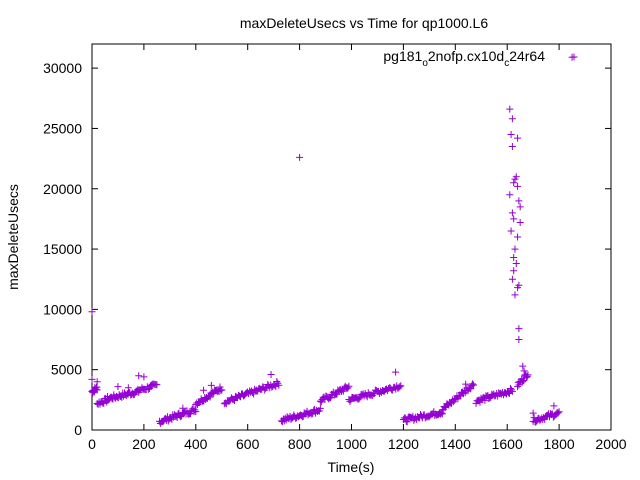  I want to click on x-tick-label: 1800, so click(559, 444).